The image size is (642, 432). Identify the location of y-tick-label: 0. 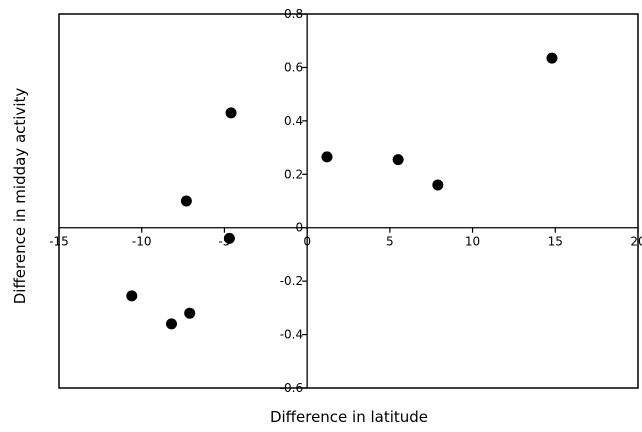
(300, 228).